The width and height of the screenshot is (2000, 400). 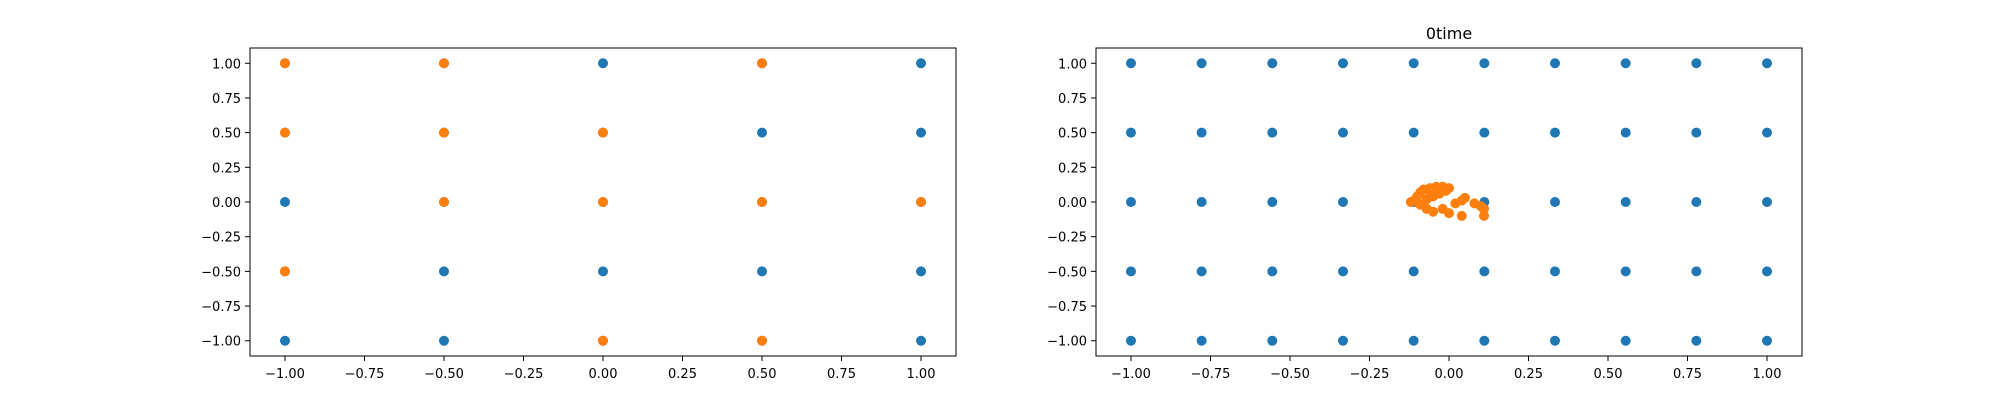 I want to click on y-tick-label: 0.25, so click(x=1072, y=168).